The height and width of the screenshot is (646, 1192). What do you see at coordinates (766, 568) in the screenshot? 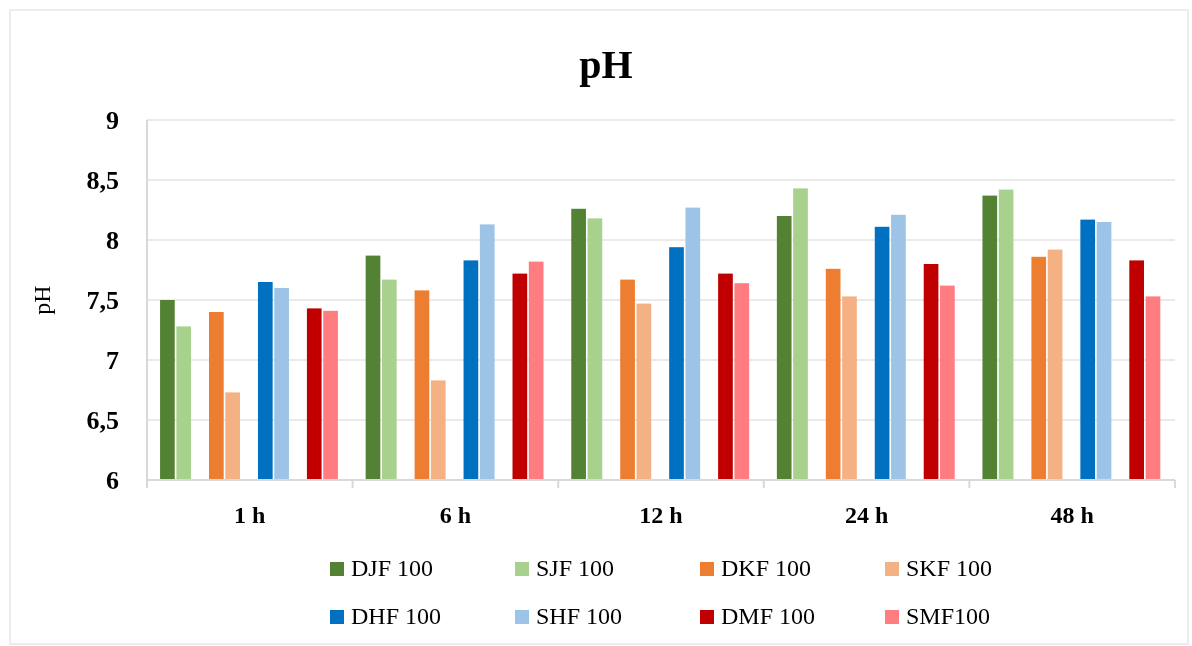
I see `legend-label: DKF 100` at bounding box center [766, 568].